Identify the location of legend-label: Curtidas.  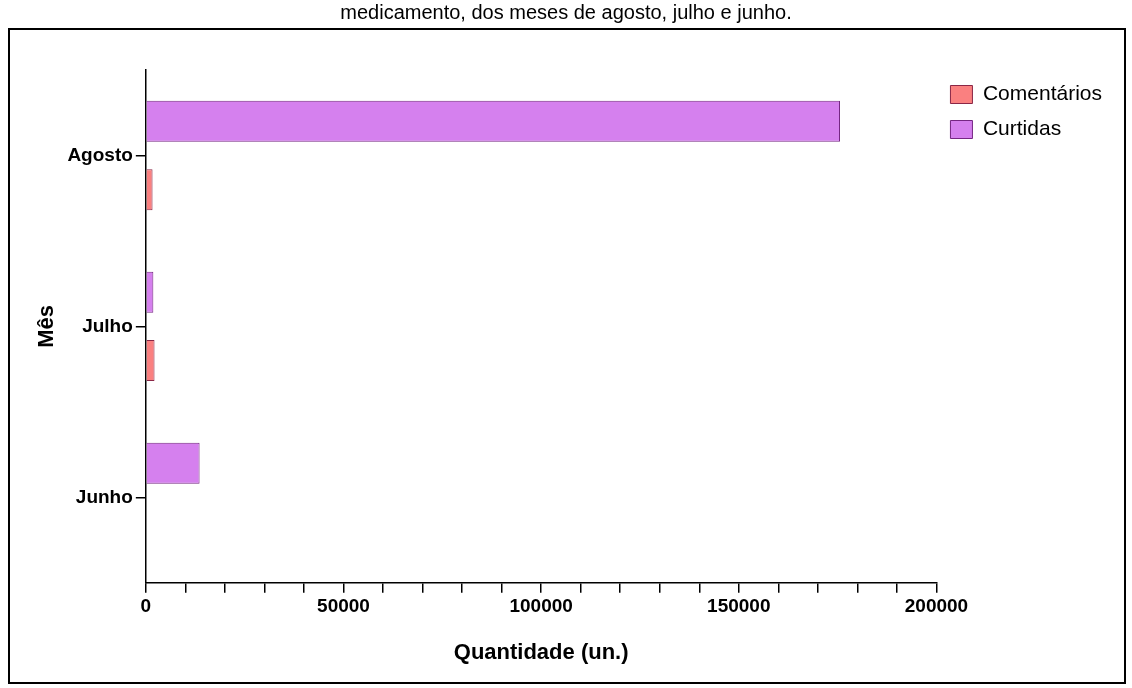
(1022, 128).